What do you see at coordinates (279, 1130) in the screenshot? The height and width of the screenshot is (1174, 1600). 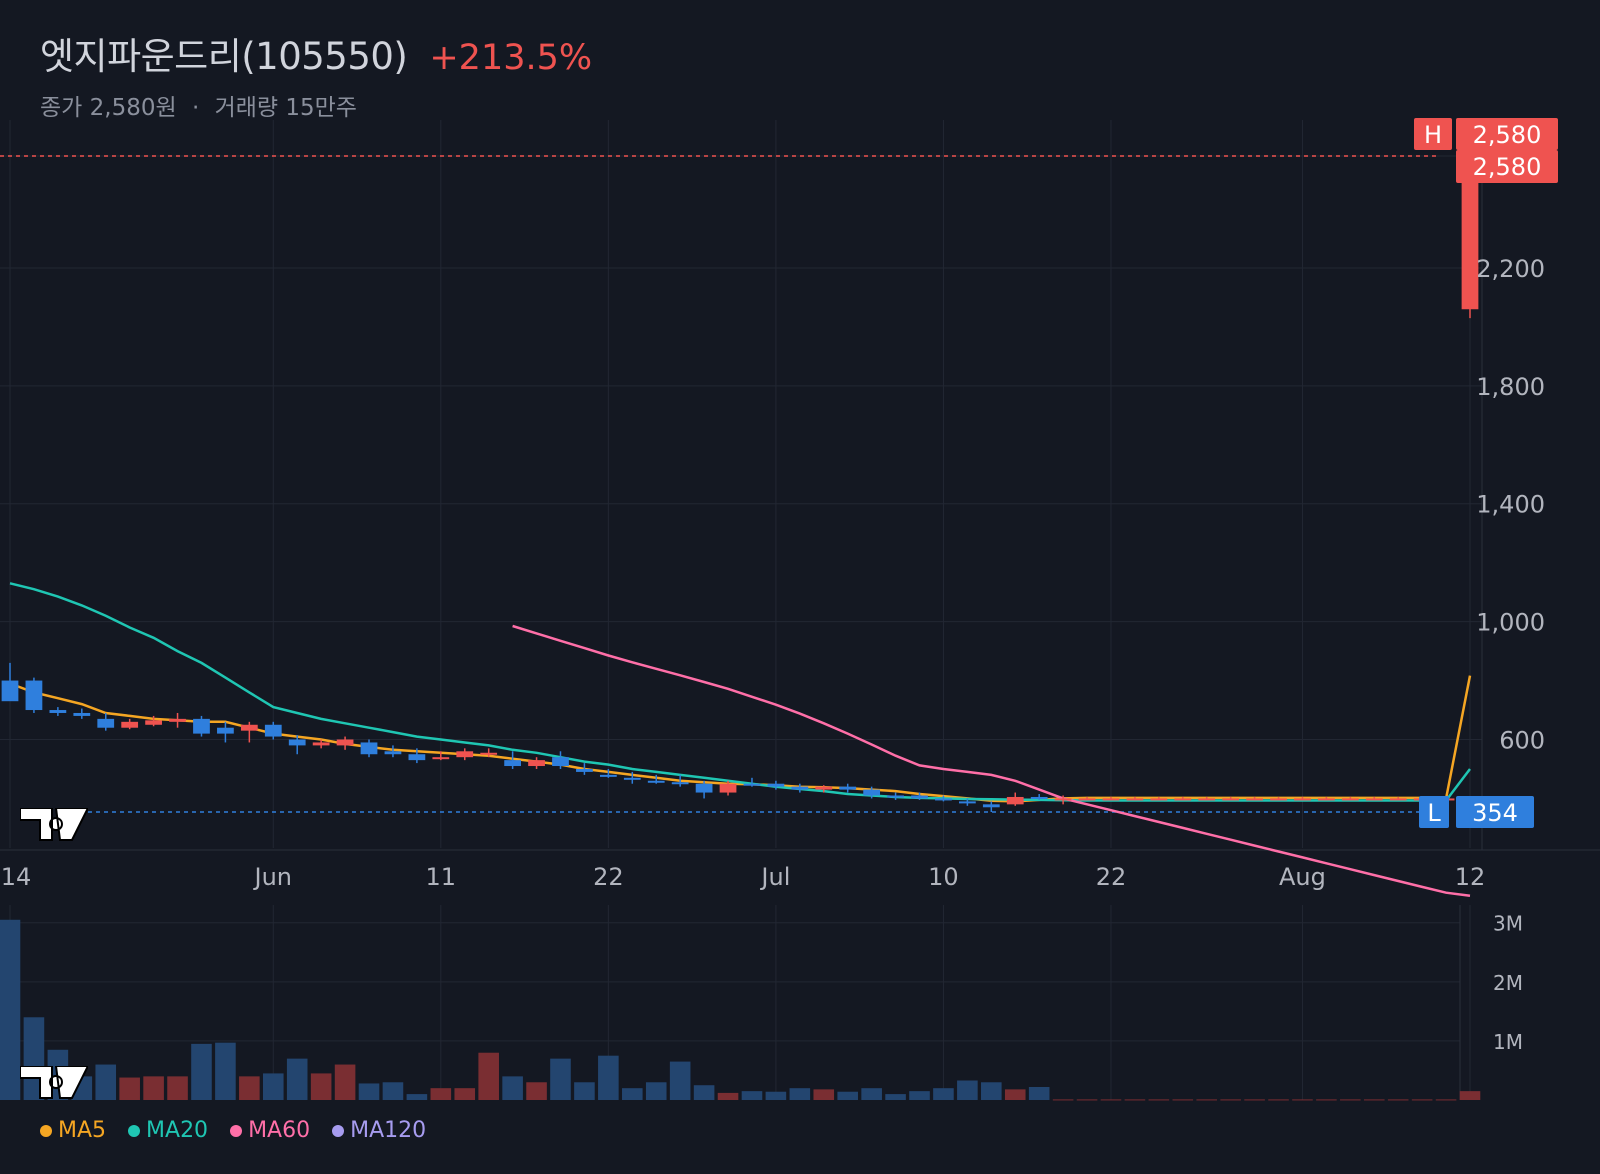 I see `legend-label: MA60` at bounding box center [279, 1130].